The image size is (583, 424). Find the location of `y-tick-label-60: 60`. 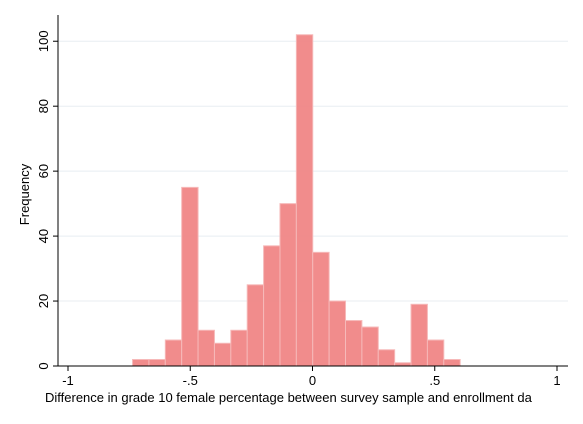

y-tick-label-60: 60 is located at coordinates (43, 171).